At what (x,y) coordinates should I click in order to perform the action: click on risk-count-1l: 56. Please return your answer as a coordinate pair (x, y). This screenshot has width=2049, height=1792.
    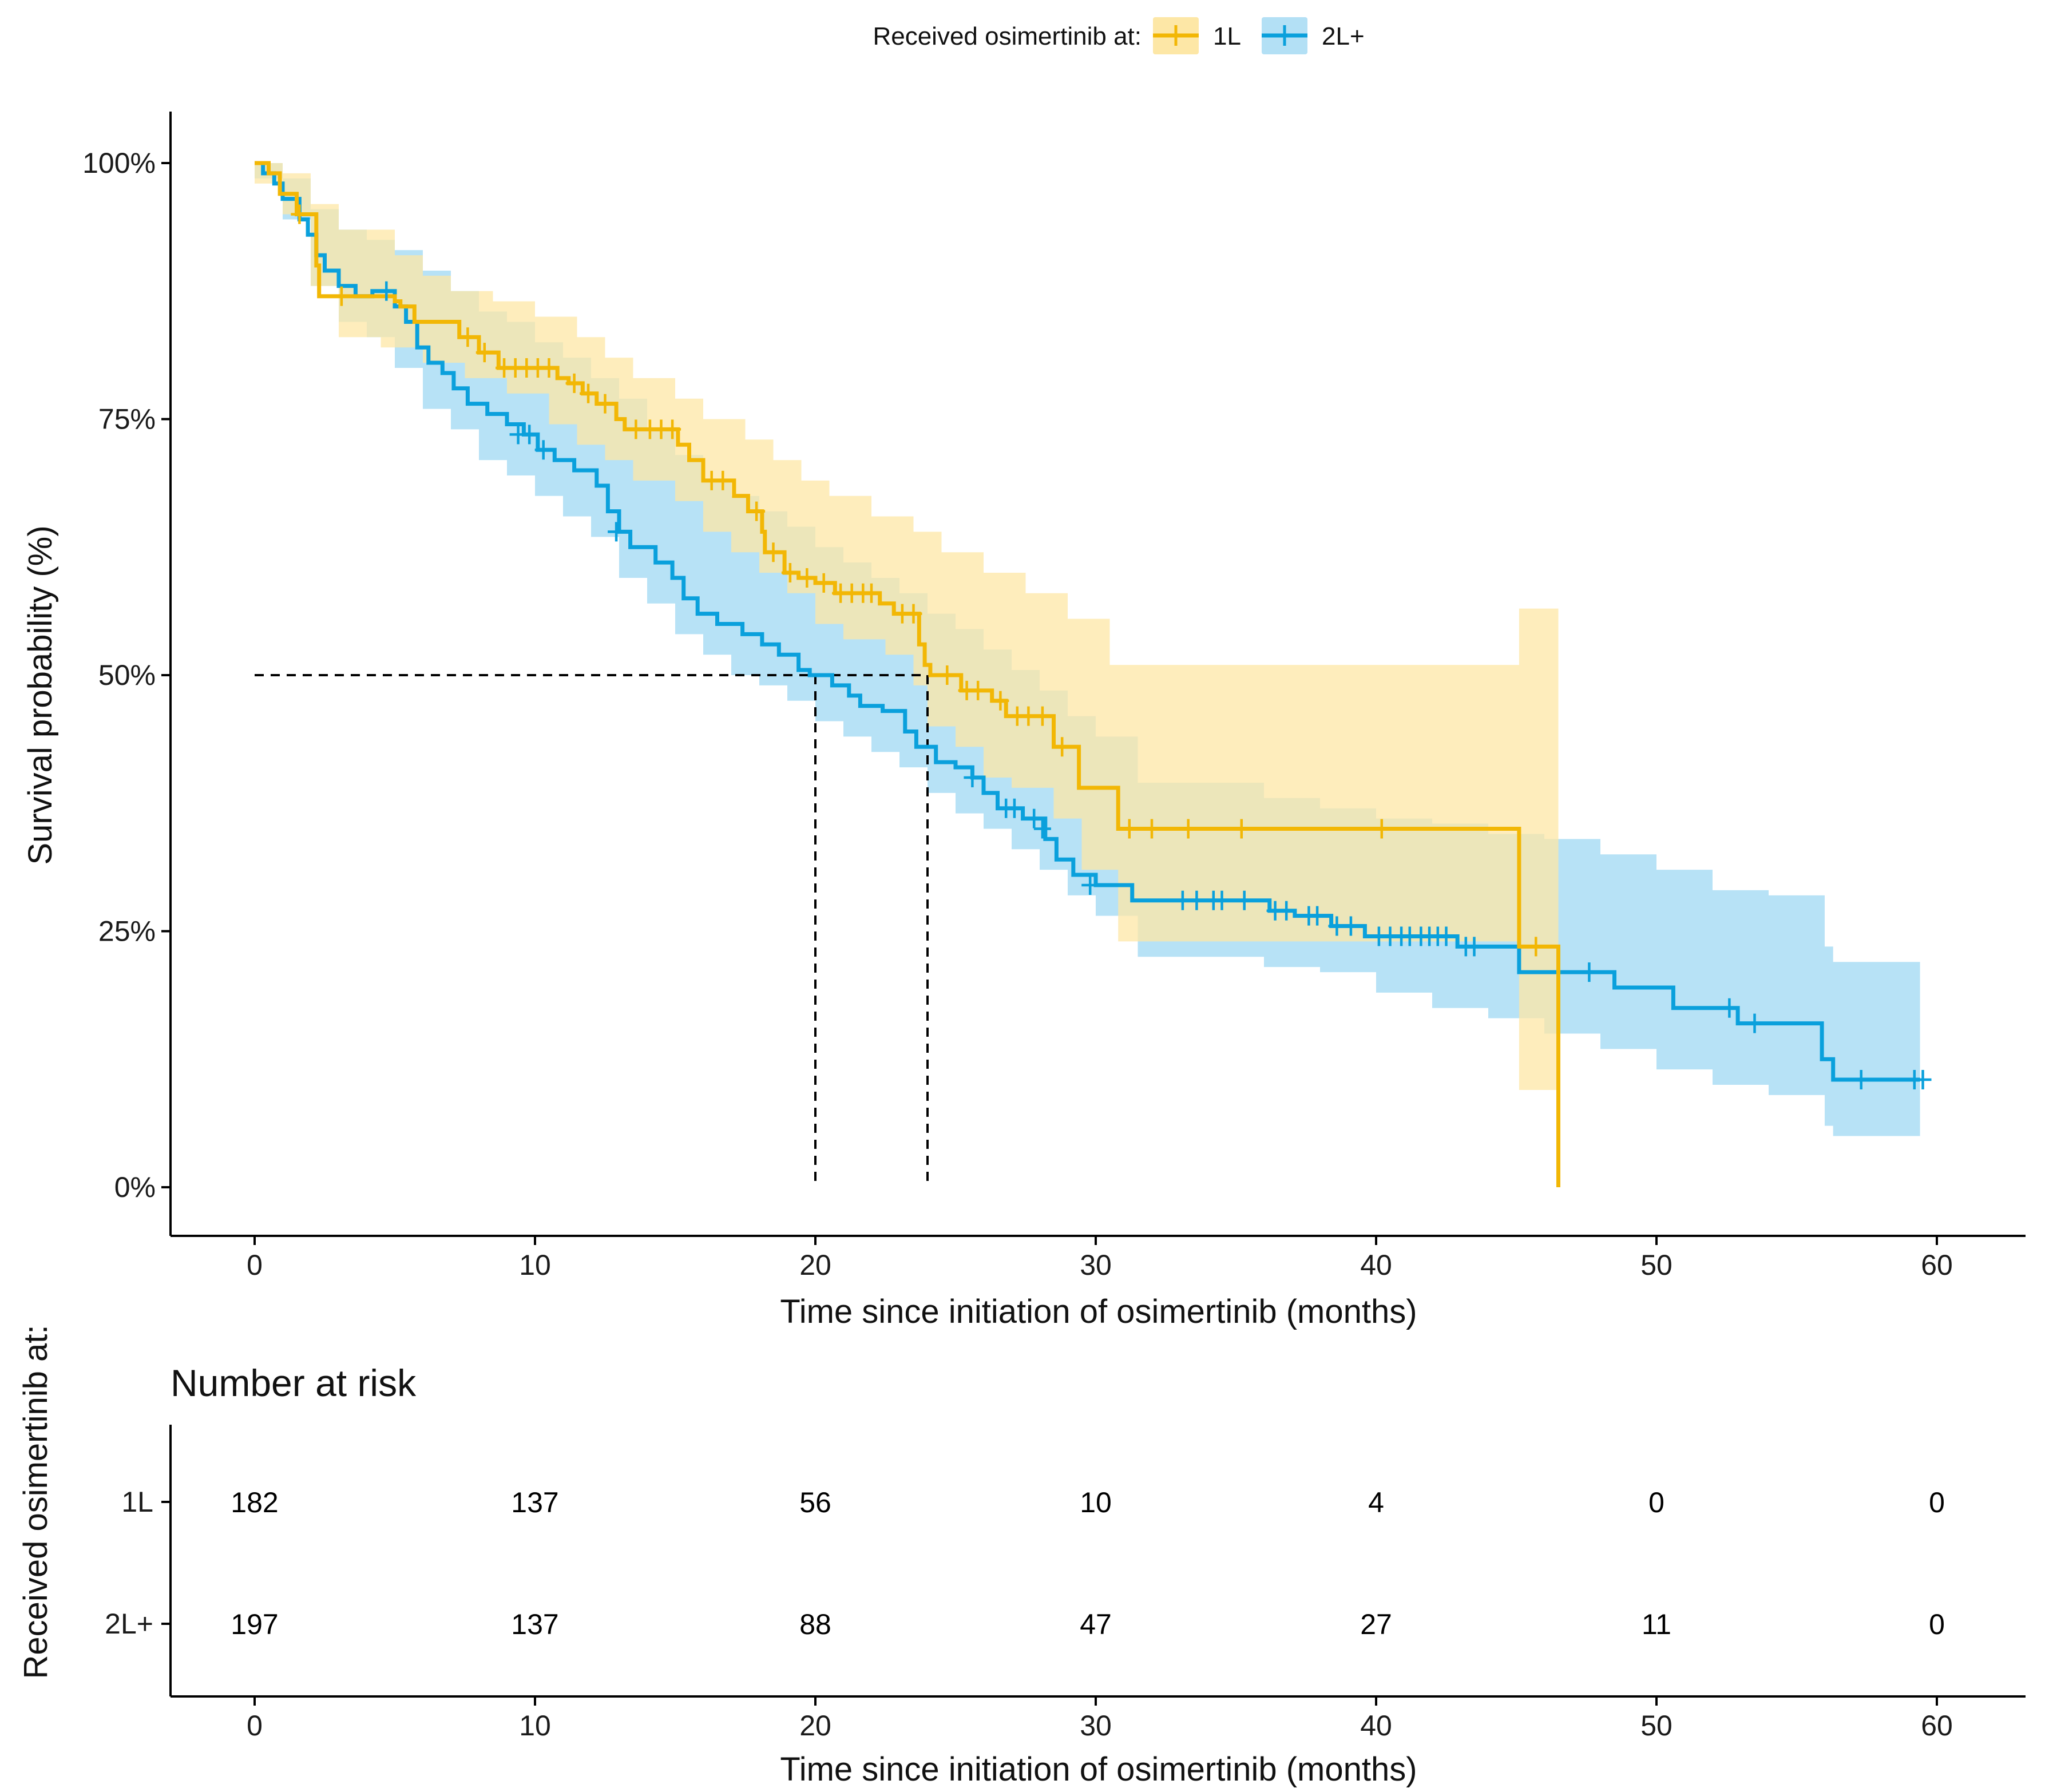
    Looking at the image, I should click on (815, 1502).